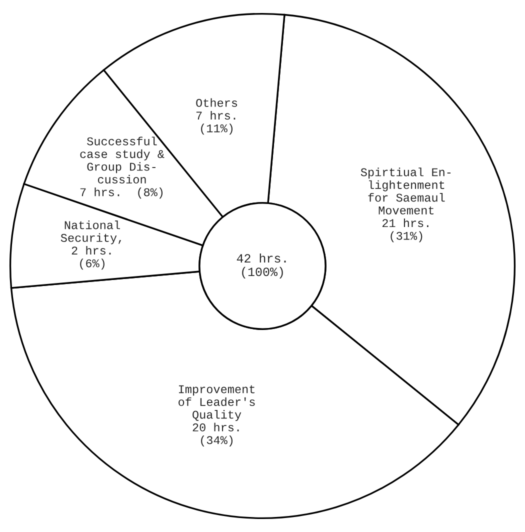 The image size is (525, 532). I want to click on data-label: 7 hrs. (8%), so click(121, 193).